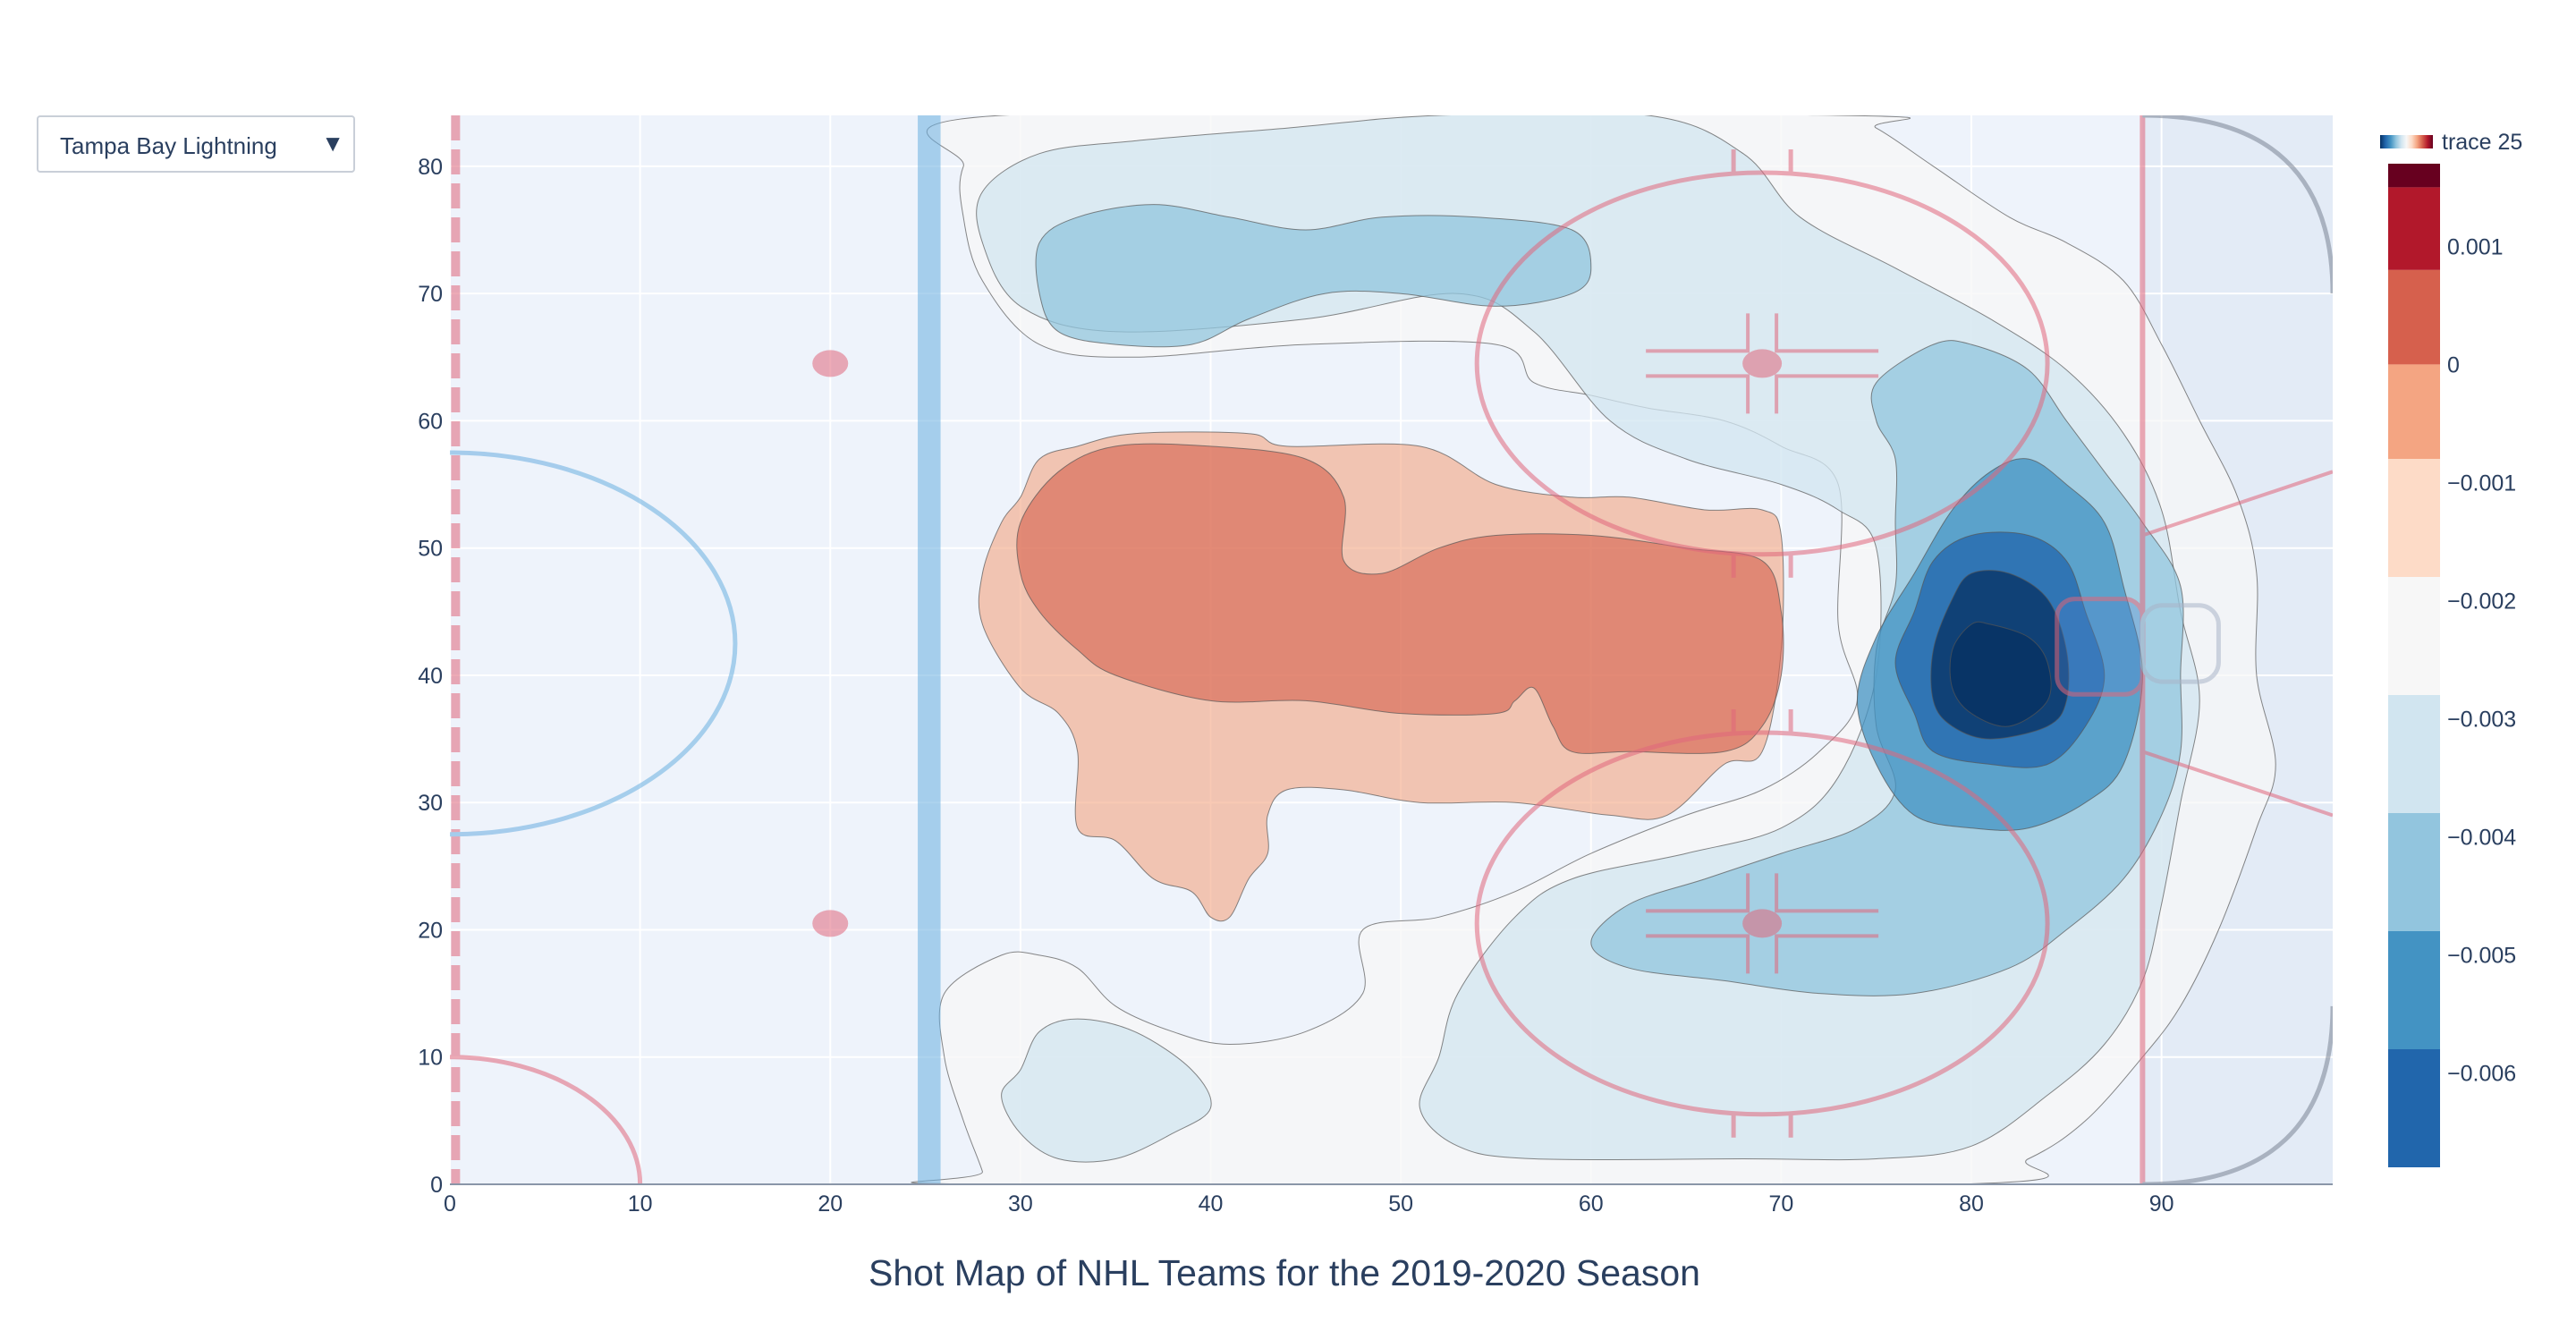 The image size is (2576, 1331). I want to click on x-tick-label: 0, so click(450, 1204).